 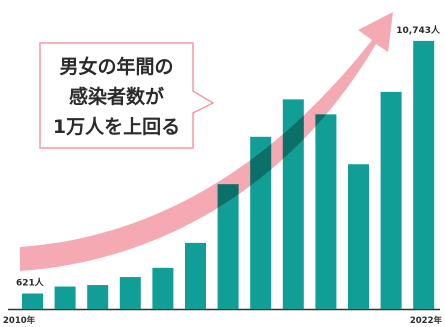 I want to click on data-label-12: 10,743人, so click(x=418, y=30).